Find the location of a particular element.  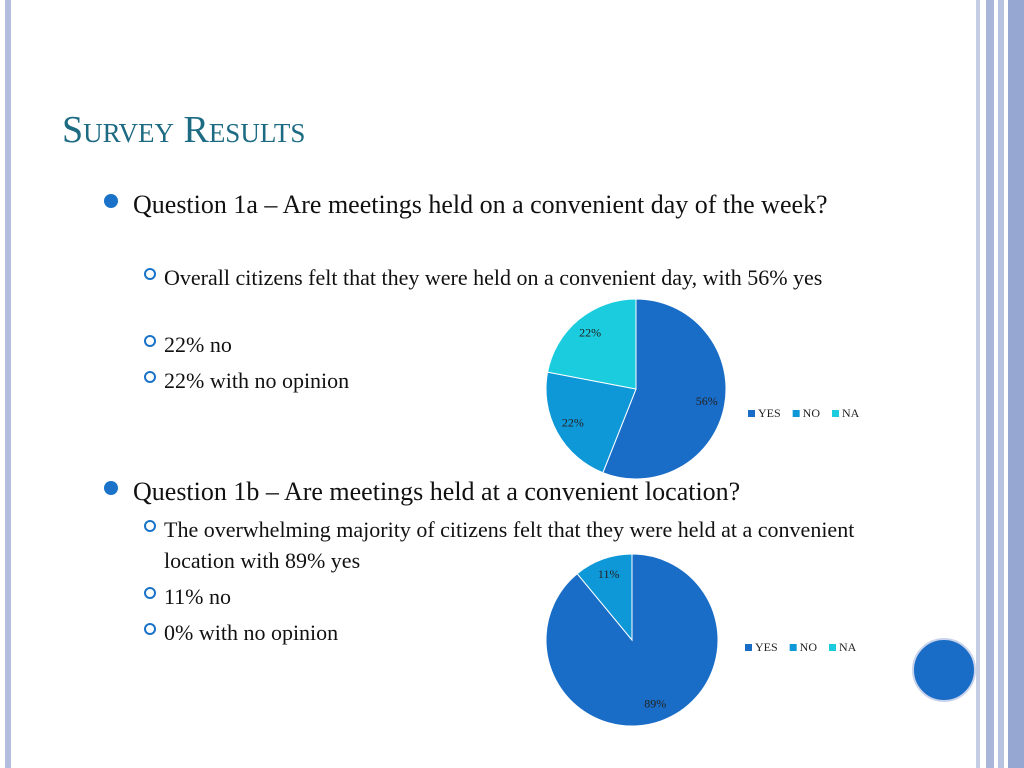

point: 22% with no opinion is located at coordinates (257, 380).